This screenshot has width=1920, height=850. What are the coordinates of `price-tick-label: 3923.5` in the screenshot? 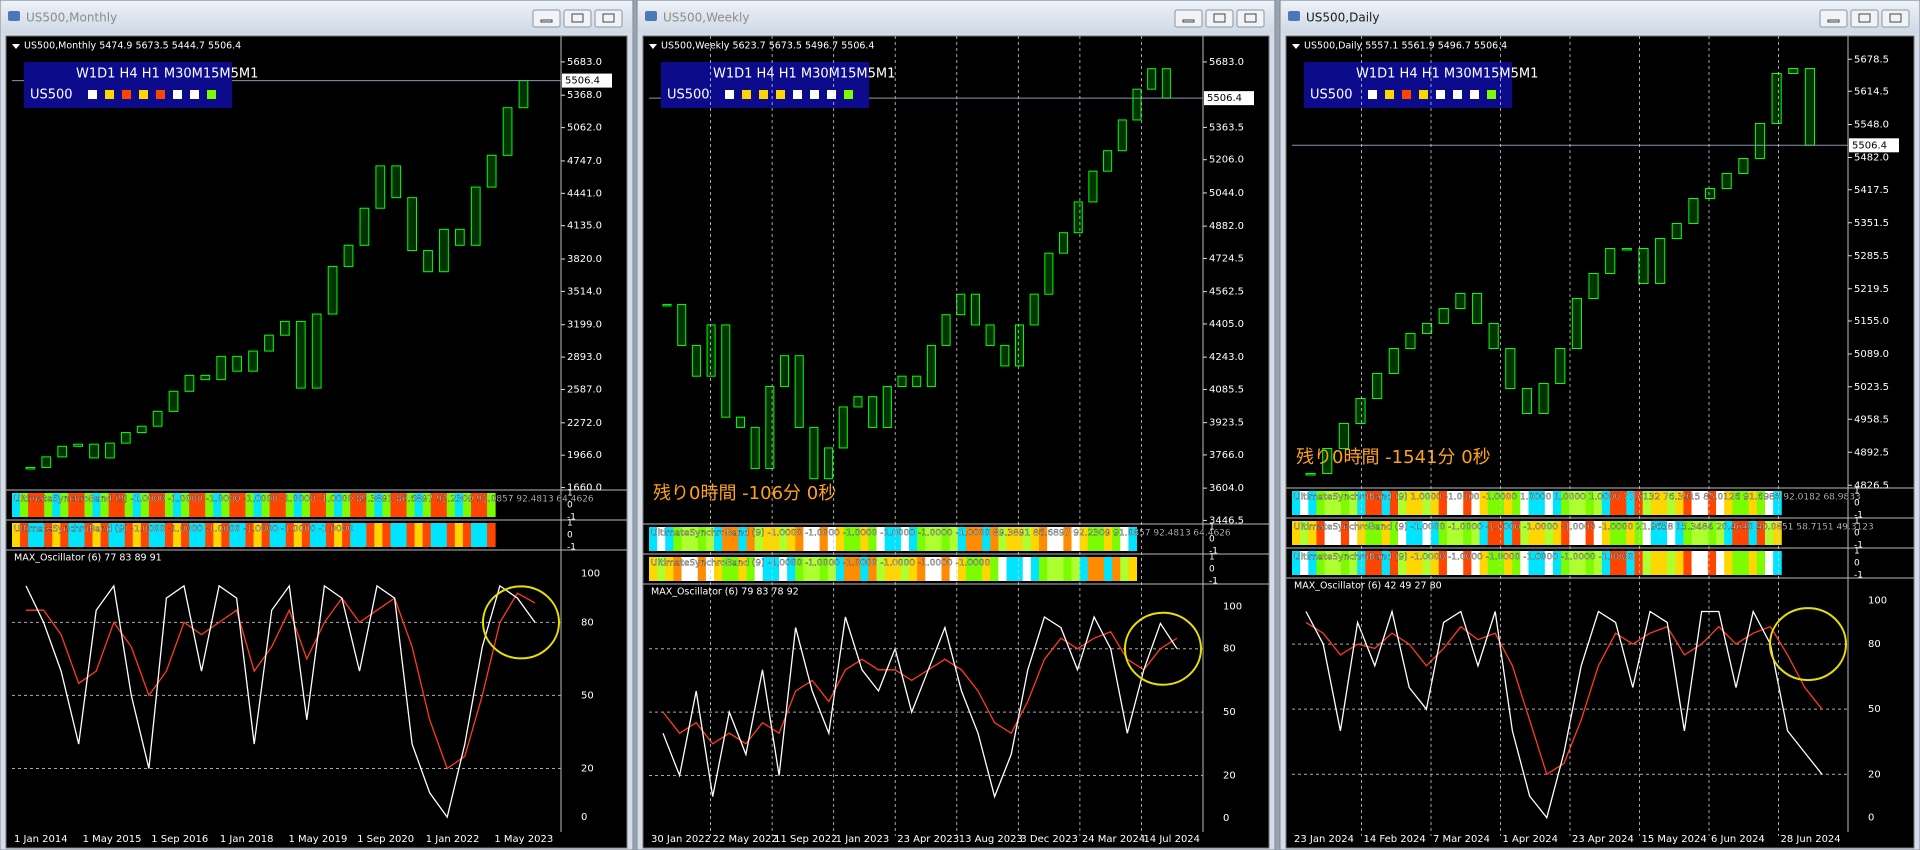 It's located at (1226, 423).